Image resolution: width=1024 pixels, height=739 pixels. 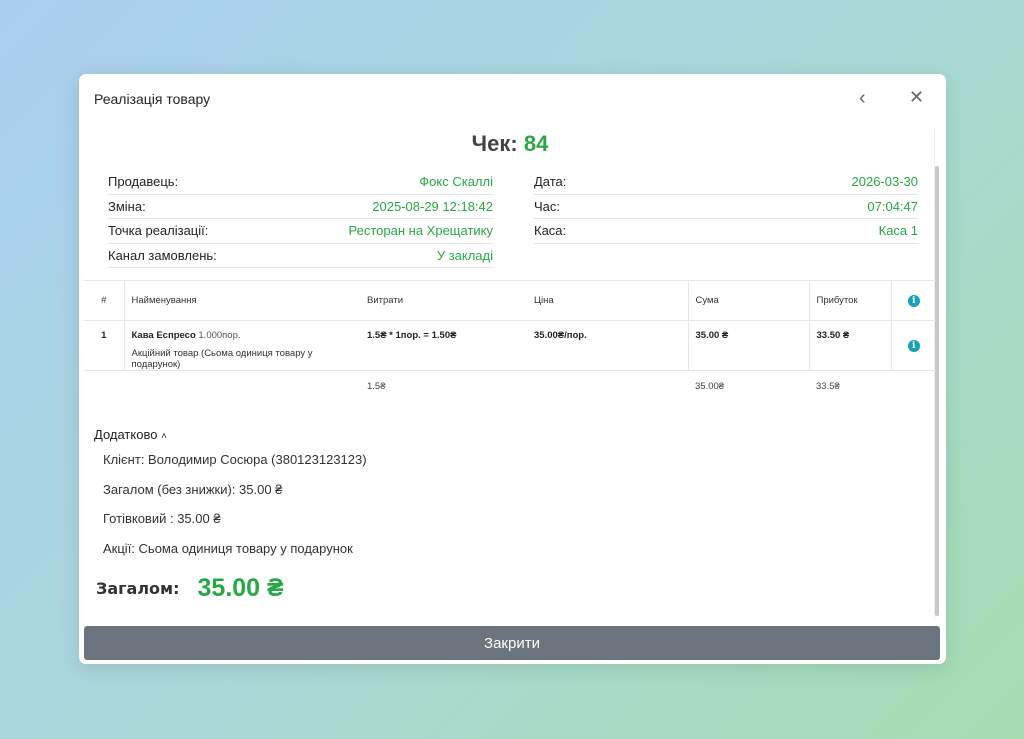 I want to click on totals-row: 1.5₴ 35.00₴ 33.5₴, so click(x=510, y=381).